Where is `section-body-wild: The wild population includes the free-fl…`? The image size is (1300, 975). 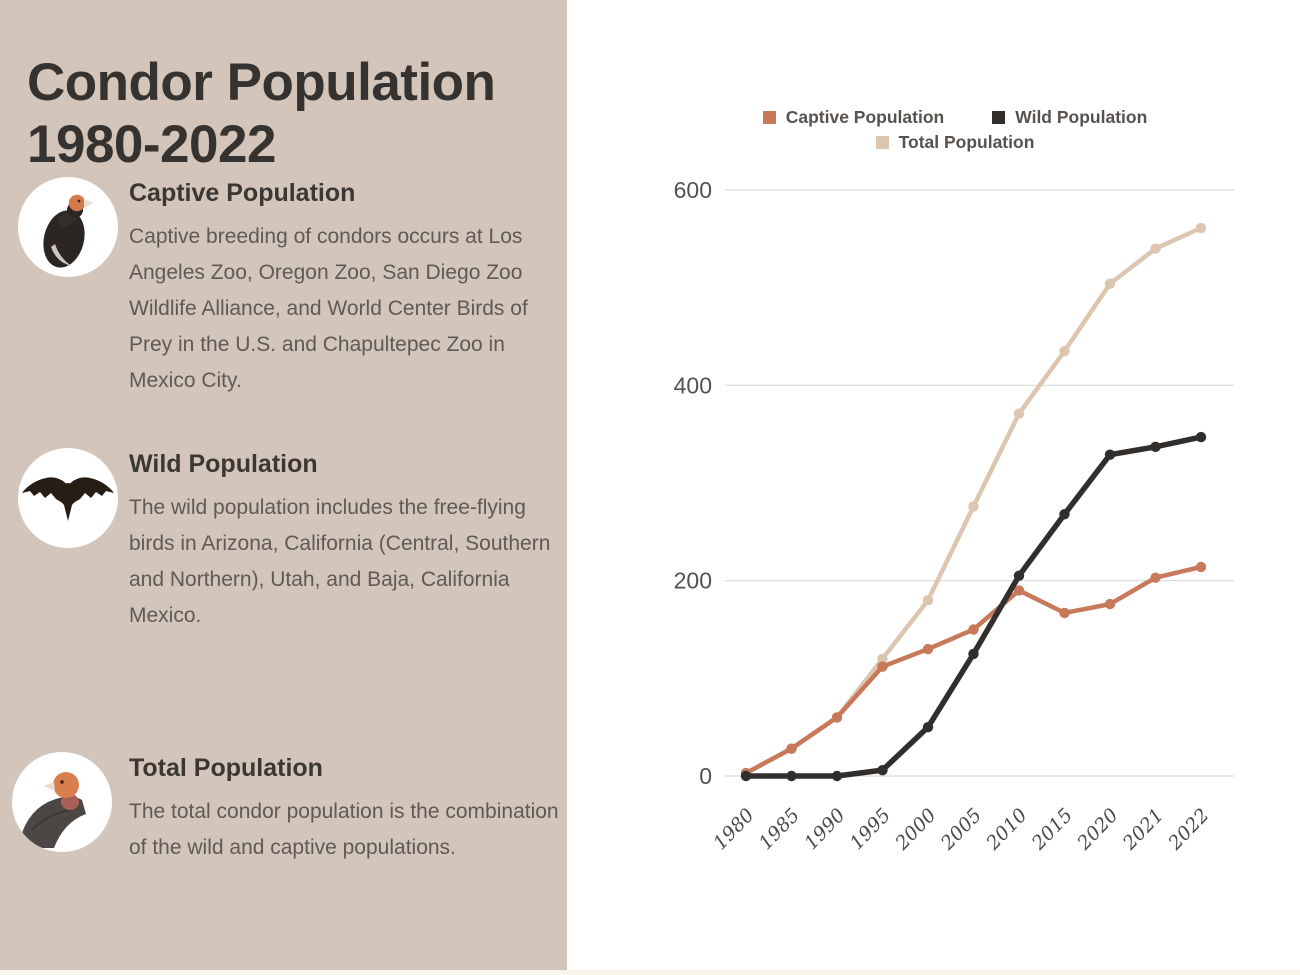 section-body-wild: The wild population includes the free-fl… is located at coordinates (340, 561).